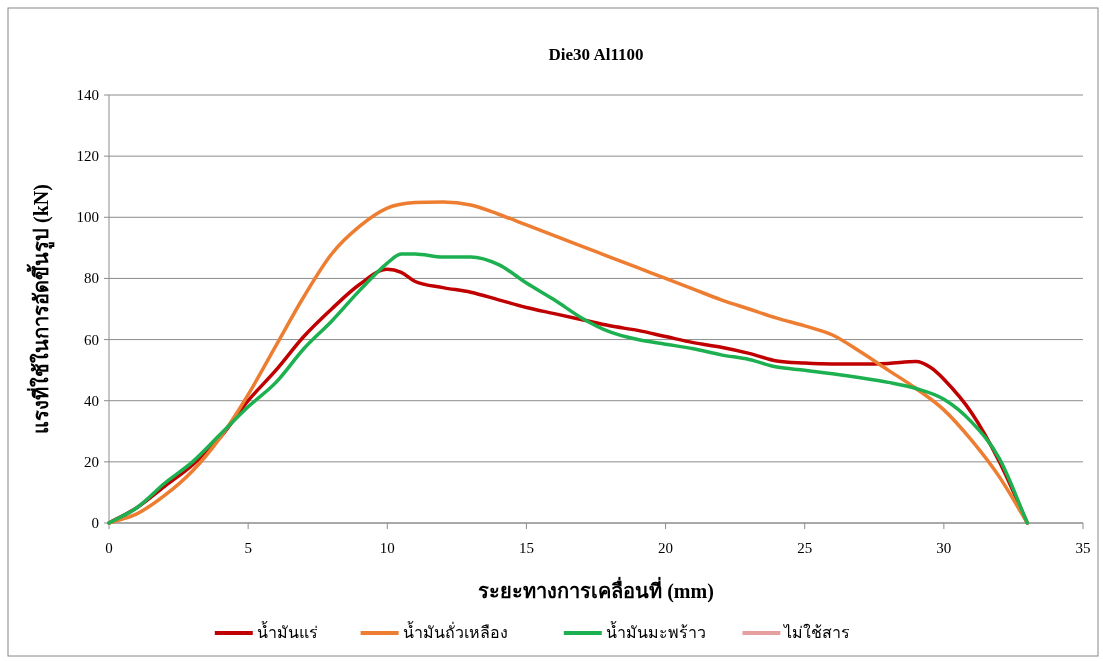  Describe the element at coordinates (526, 548) in the screenshot. I see `x-tick-label: 15` at that location.